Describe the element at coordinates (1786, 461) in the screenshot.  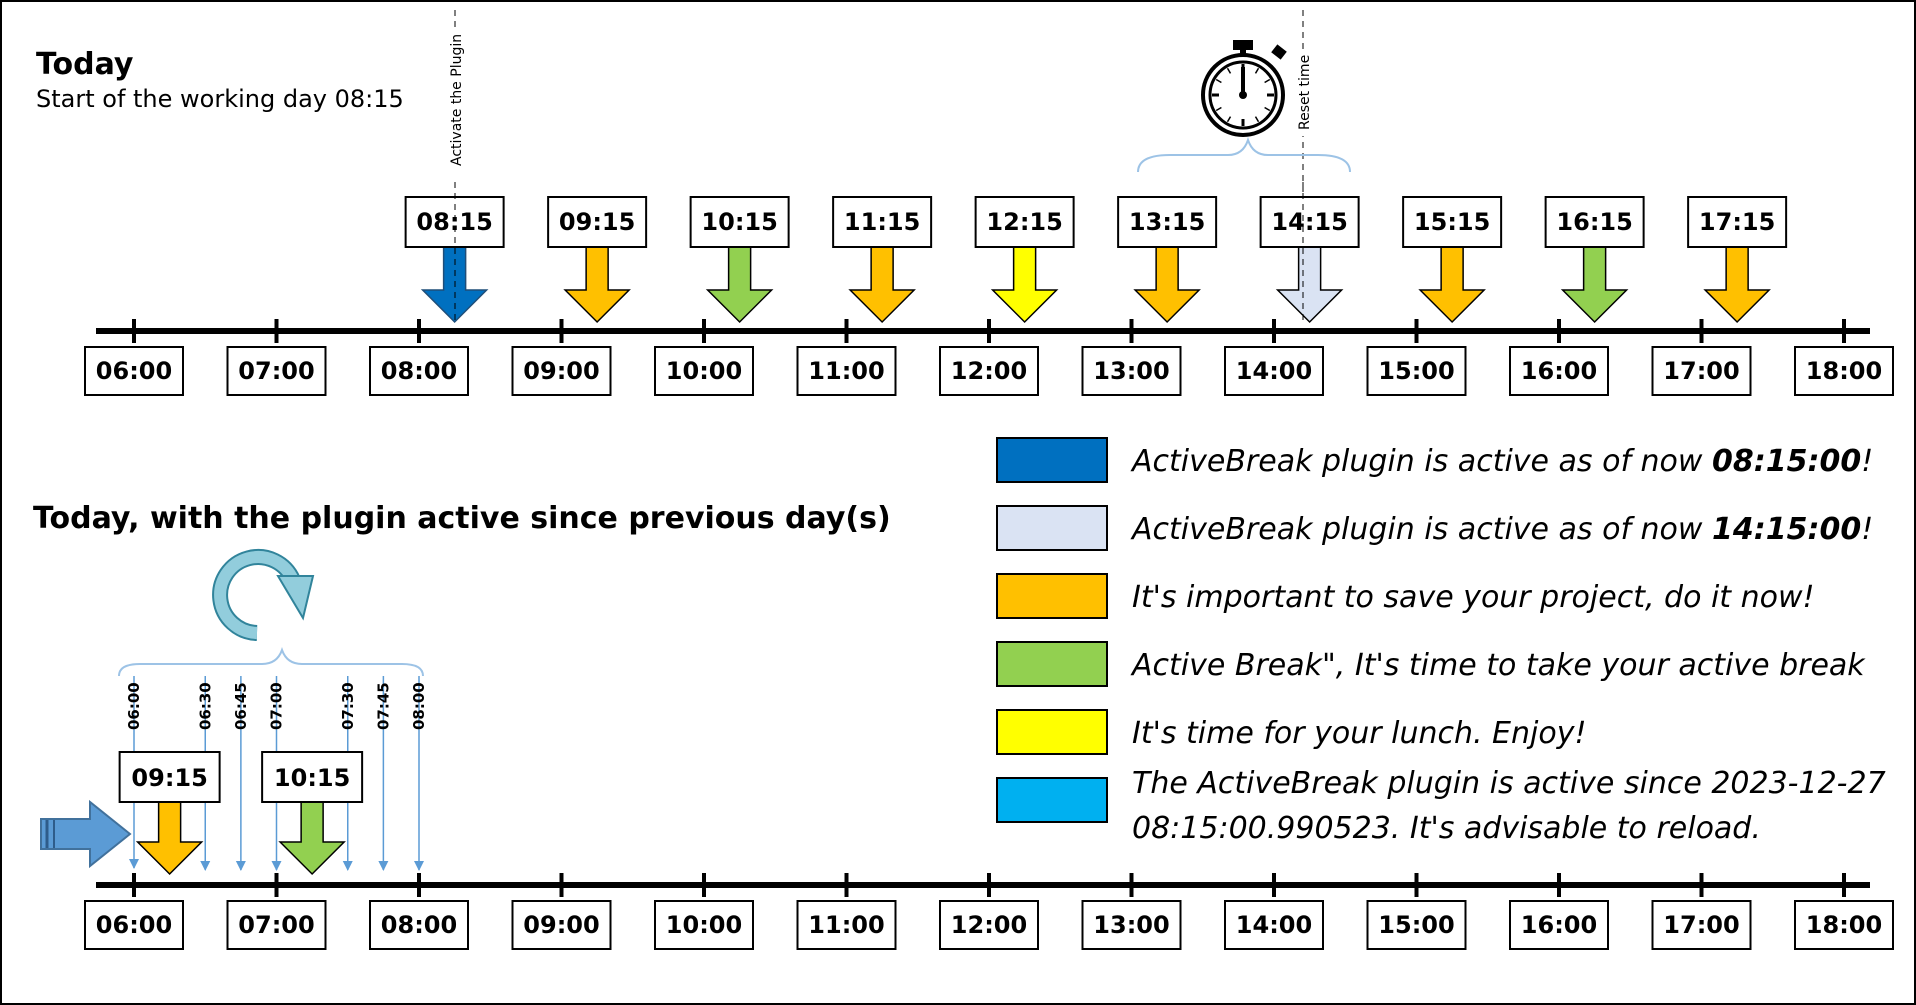
I see `legend-label-time: 08:15:00` at that location.